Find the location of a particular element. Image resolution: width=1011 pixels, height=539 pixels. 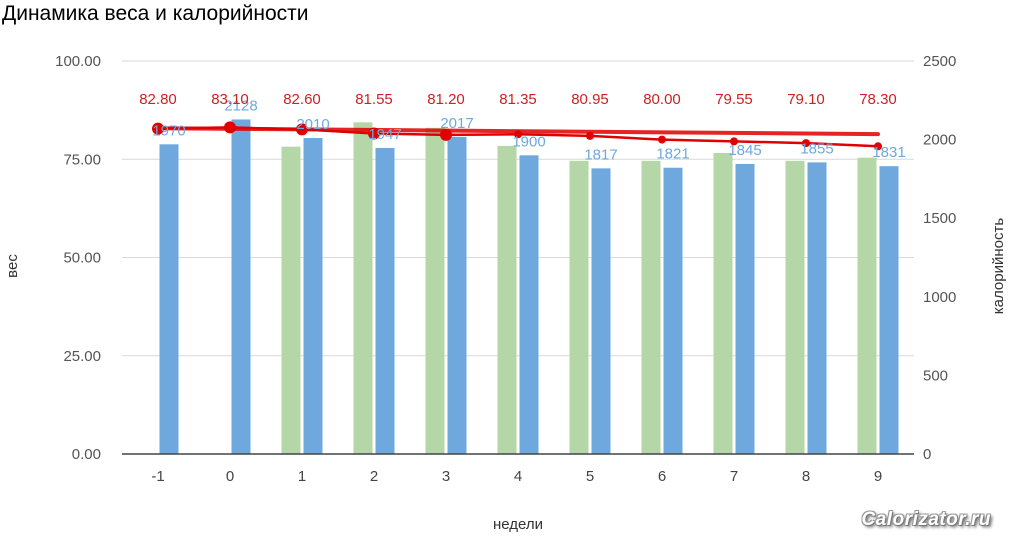

y-right-tick-label: 500 is located at coordinates (935, 375).